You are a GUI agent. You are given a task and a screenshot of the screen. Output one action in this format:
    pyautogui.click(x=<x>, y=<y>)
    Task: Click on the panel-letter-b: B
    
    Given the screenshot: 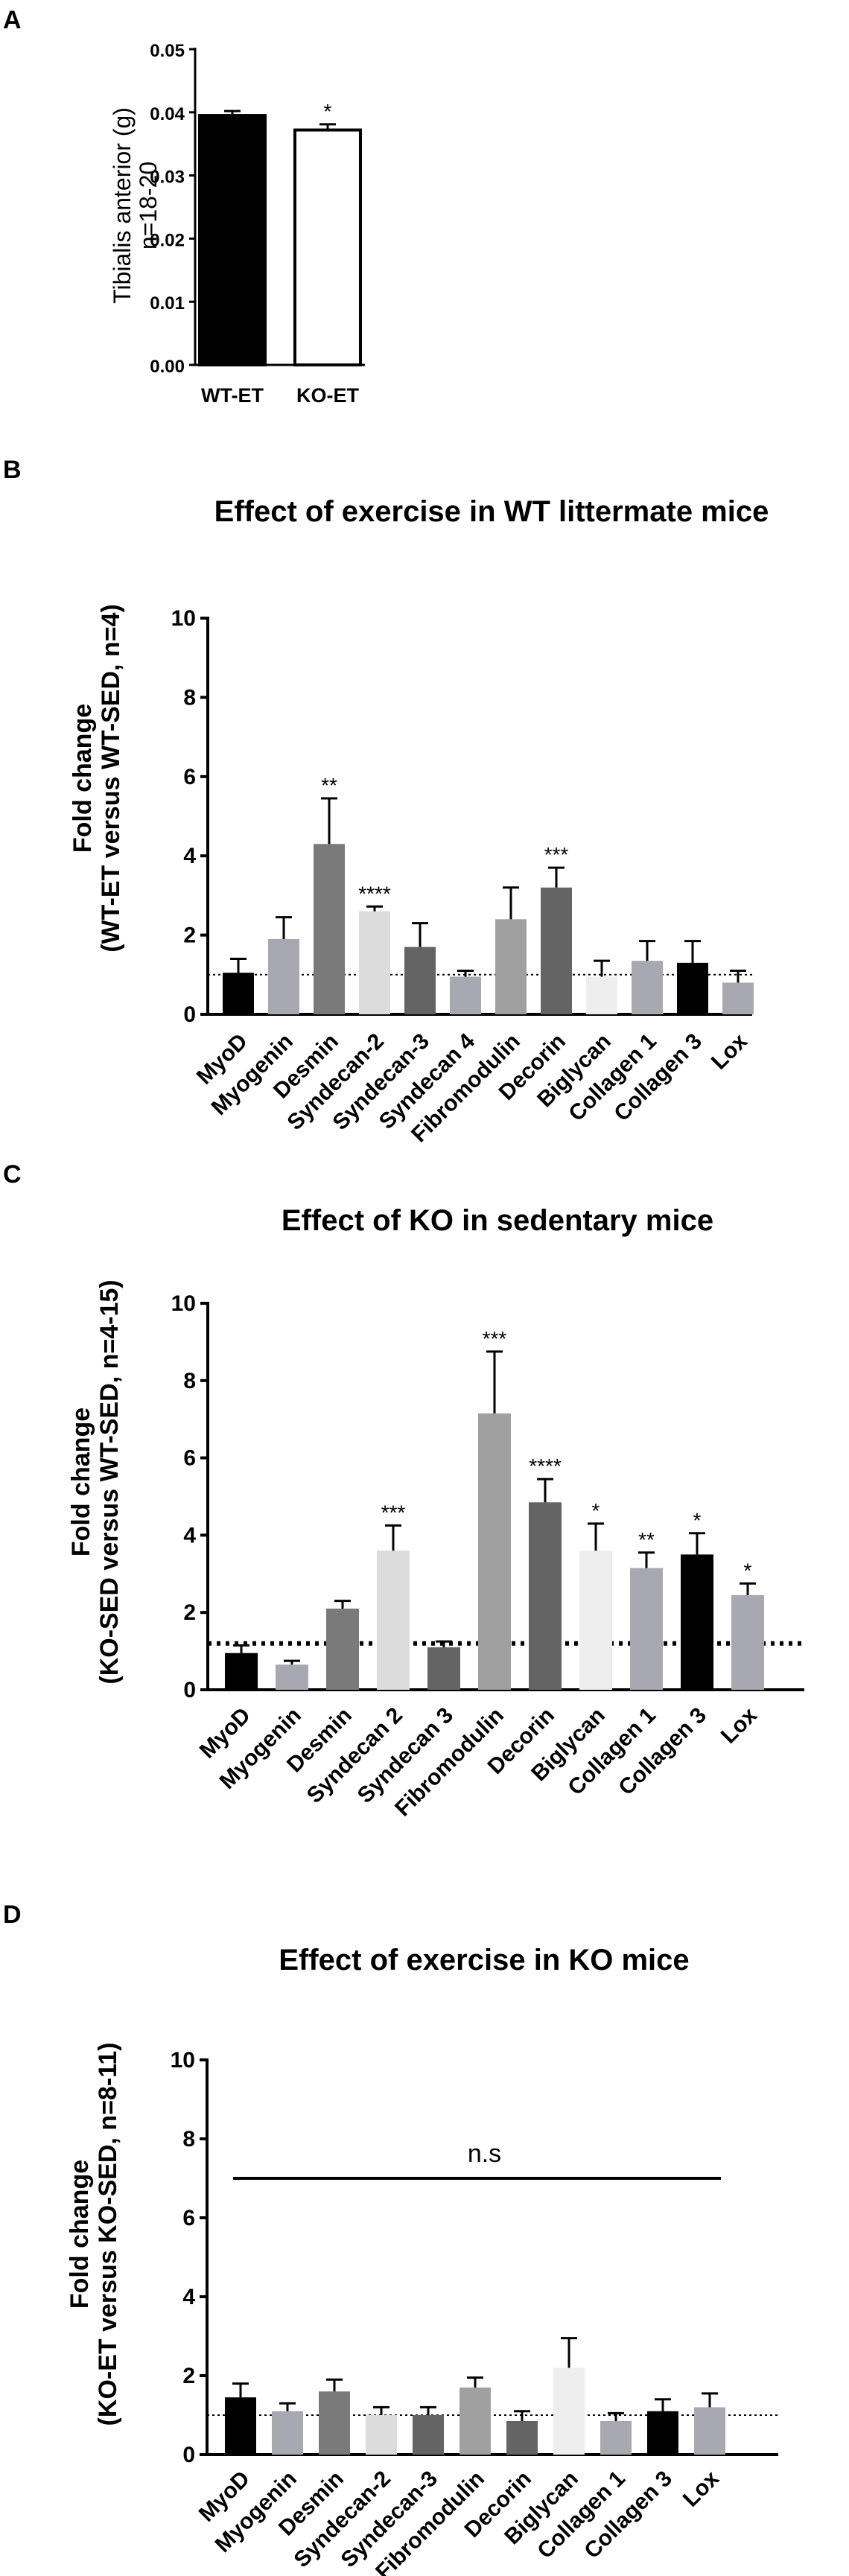 What is the action you would take?
    pyautogui.click(x=12, y=470)
    